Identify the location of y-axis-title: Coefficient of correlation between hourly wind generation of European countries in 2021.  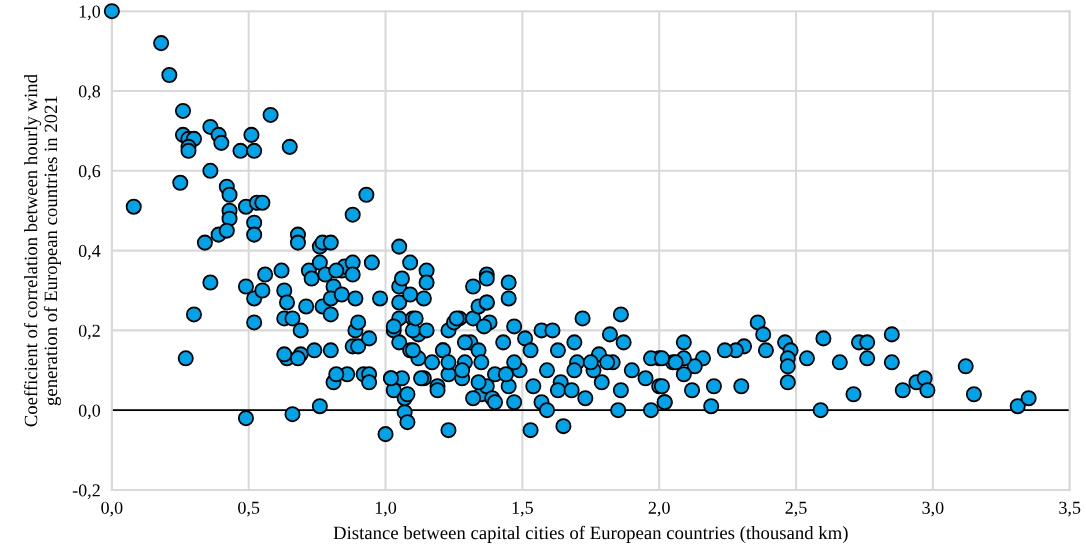
(42, 250).